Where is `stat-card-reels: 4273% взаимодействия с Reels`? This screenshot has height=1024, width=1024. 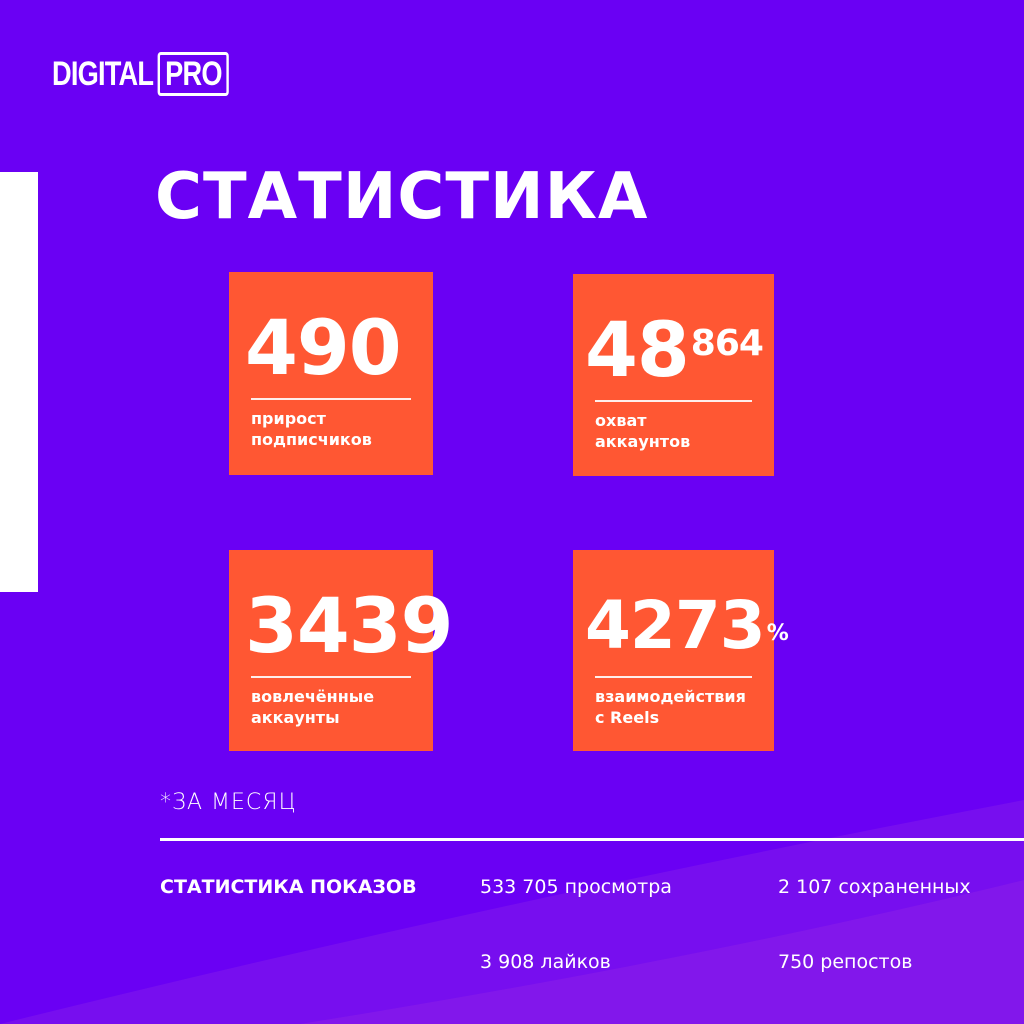 stat-card-reels: 4273% взаимодействия с Reels is located at coordinates (681, 650).